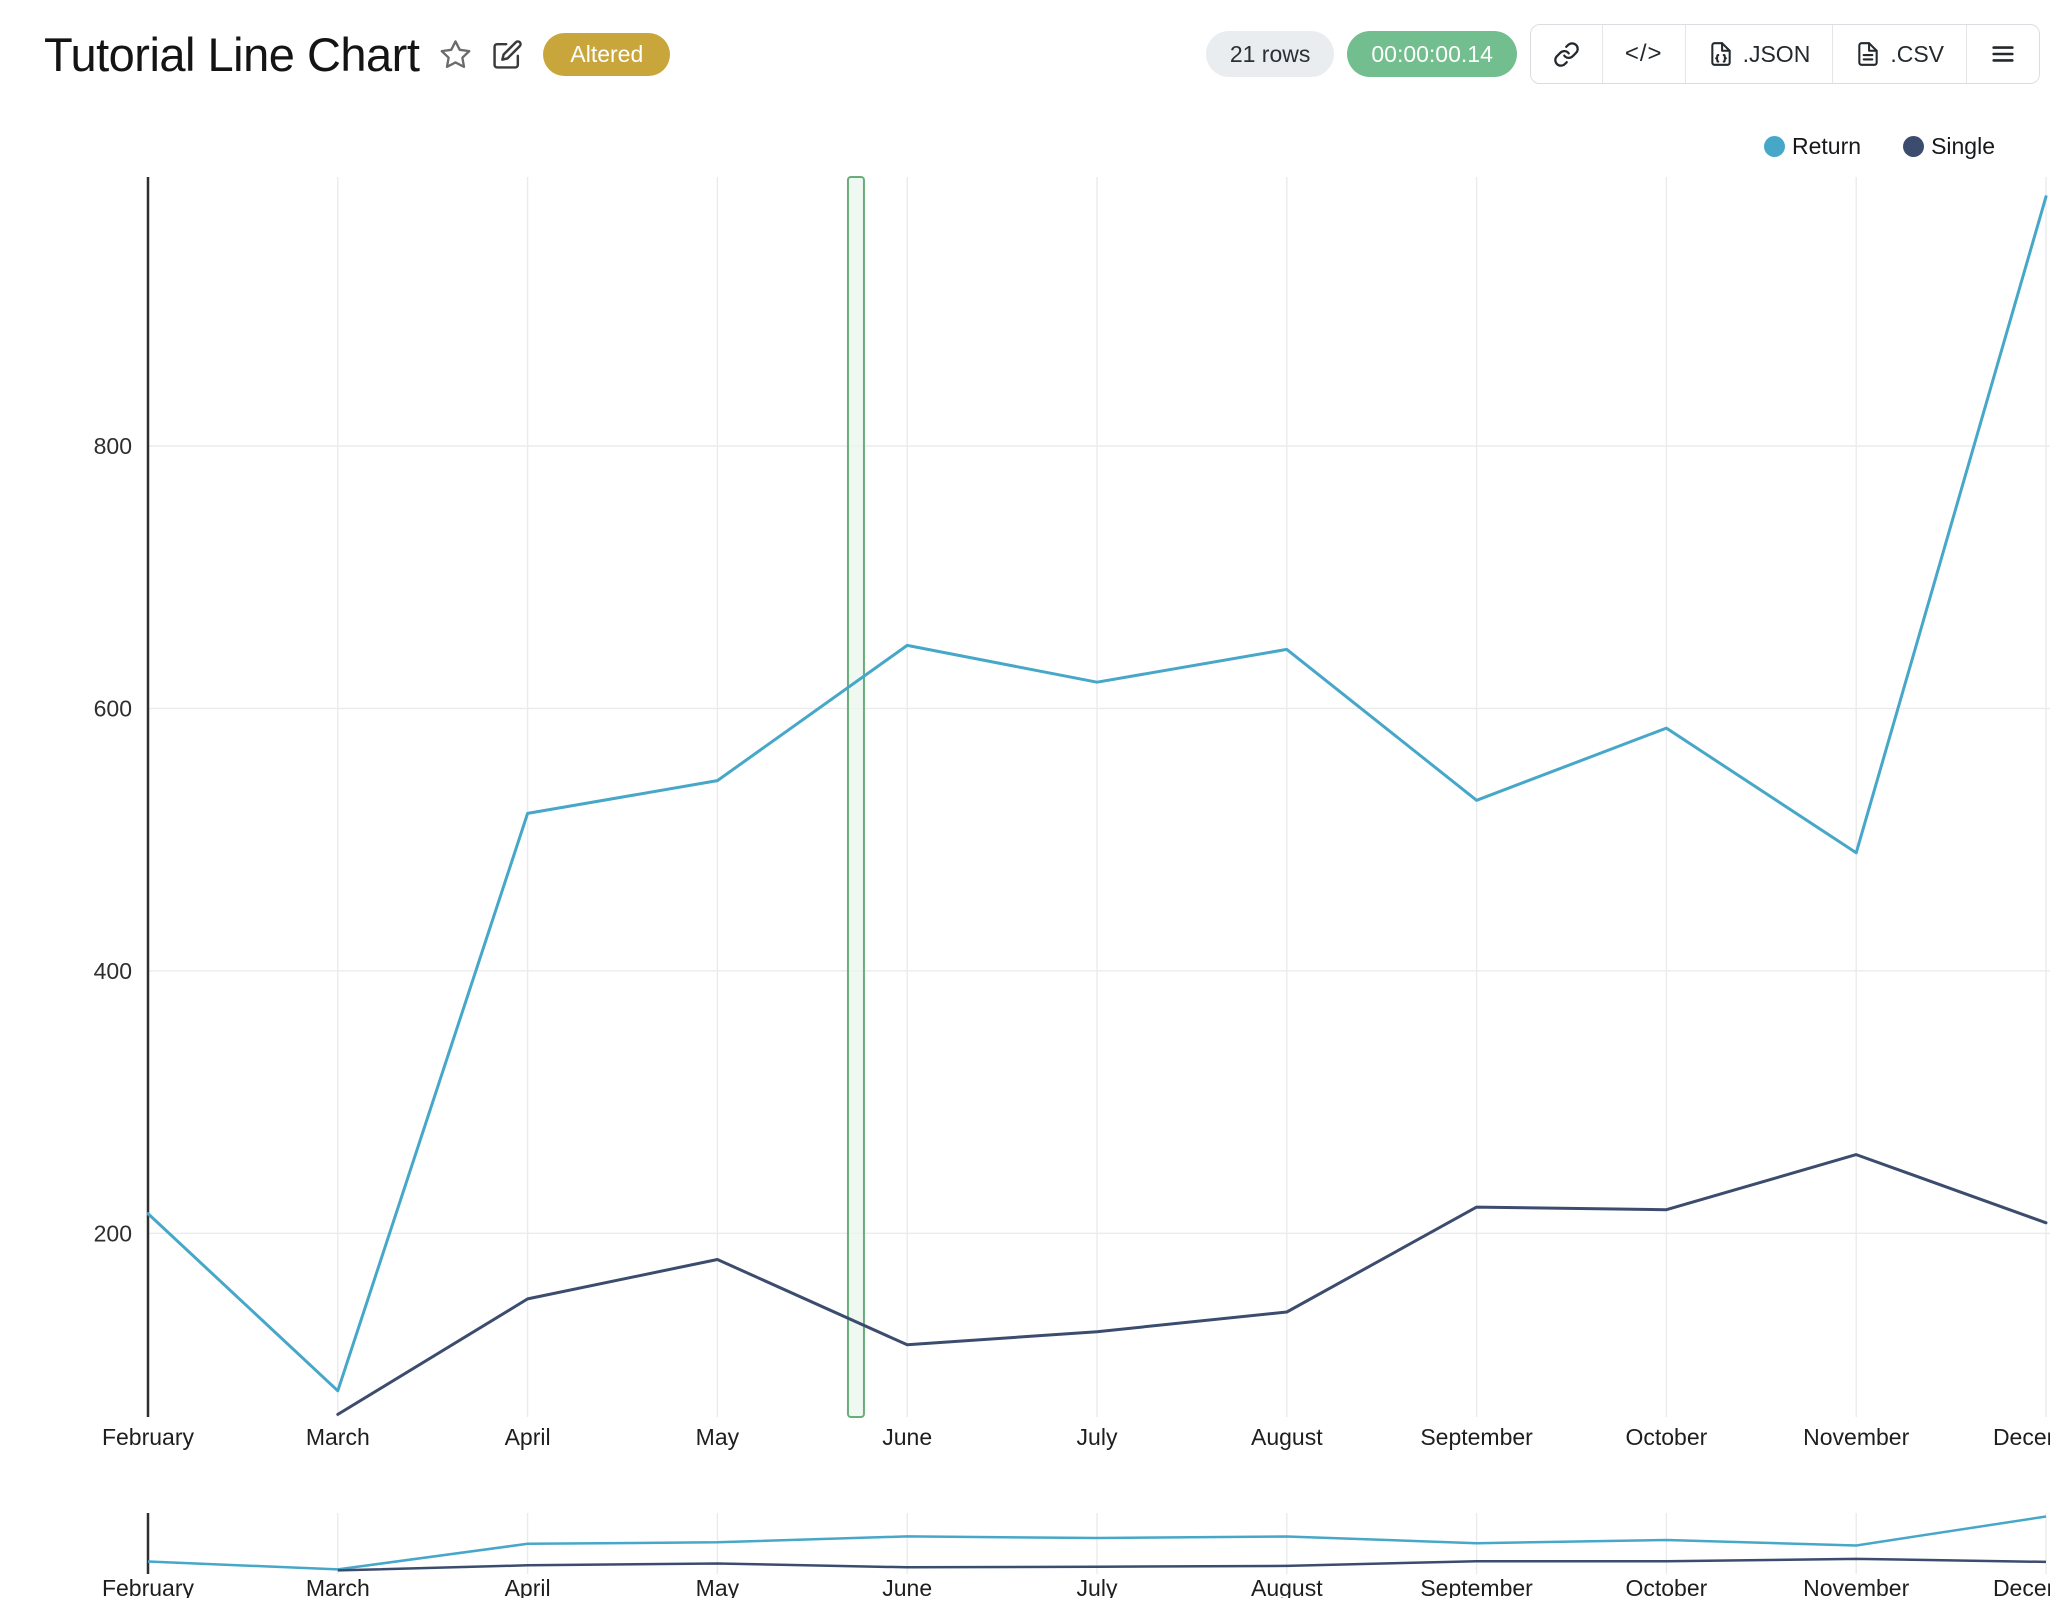  I want to click on legend-label-single: Single, so click(1963, 146).